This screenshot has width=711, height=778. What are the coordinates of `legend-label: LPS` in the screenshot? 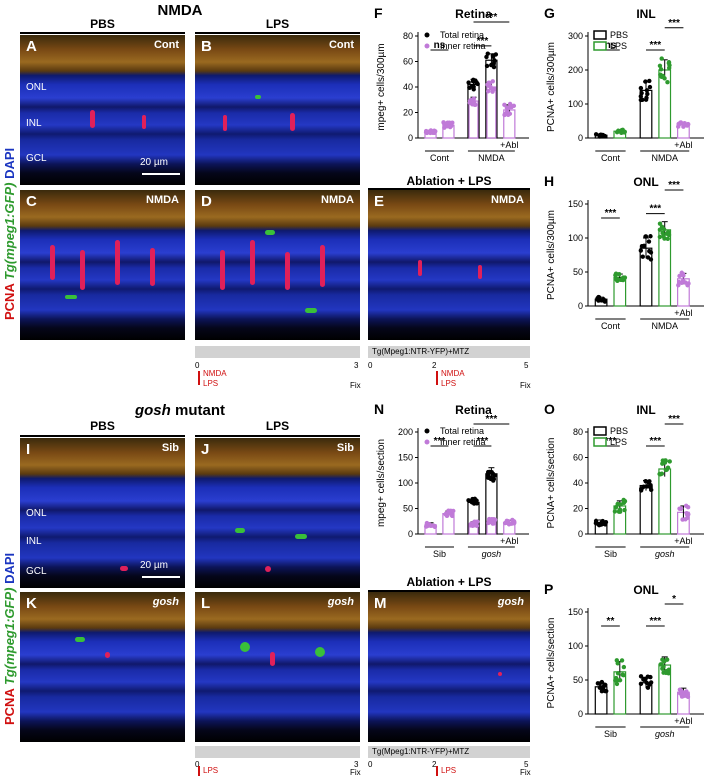 It's located at (618, 46).